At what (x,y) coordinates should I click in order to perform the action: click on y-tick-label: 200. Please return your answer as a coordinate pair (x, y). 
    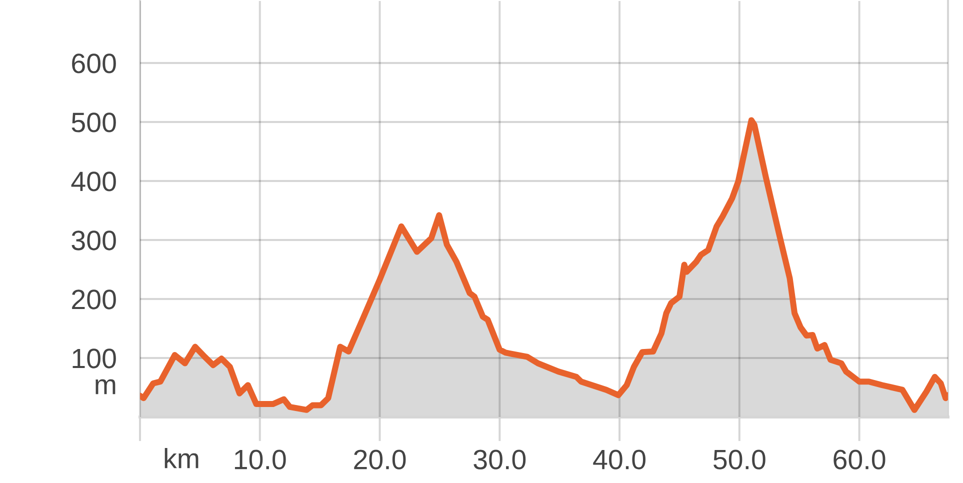
    Looking at the image, I should click on (94, 300).